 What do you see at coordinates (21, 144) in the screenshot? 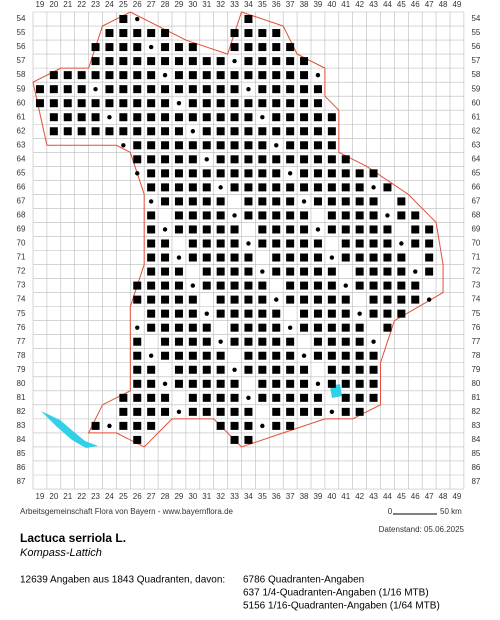
I see `row-label: 63` at bounding box center [21, 144].